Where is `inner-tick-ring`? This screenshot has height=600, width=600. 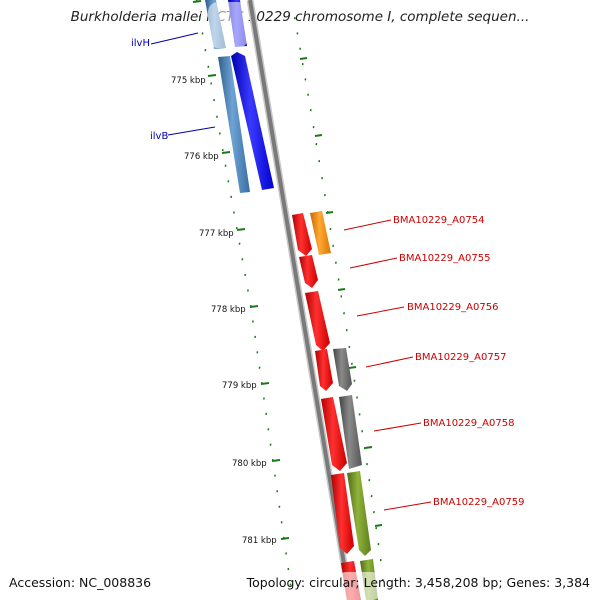 inner-tick-ring is located at coordinates (338, 299).